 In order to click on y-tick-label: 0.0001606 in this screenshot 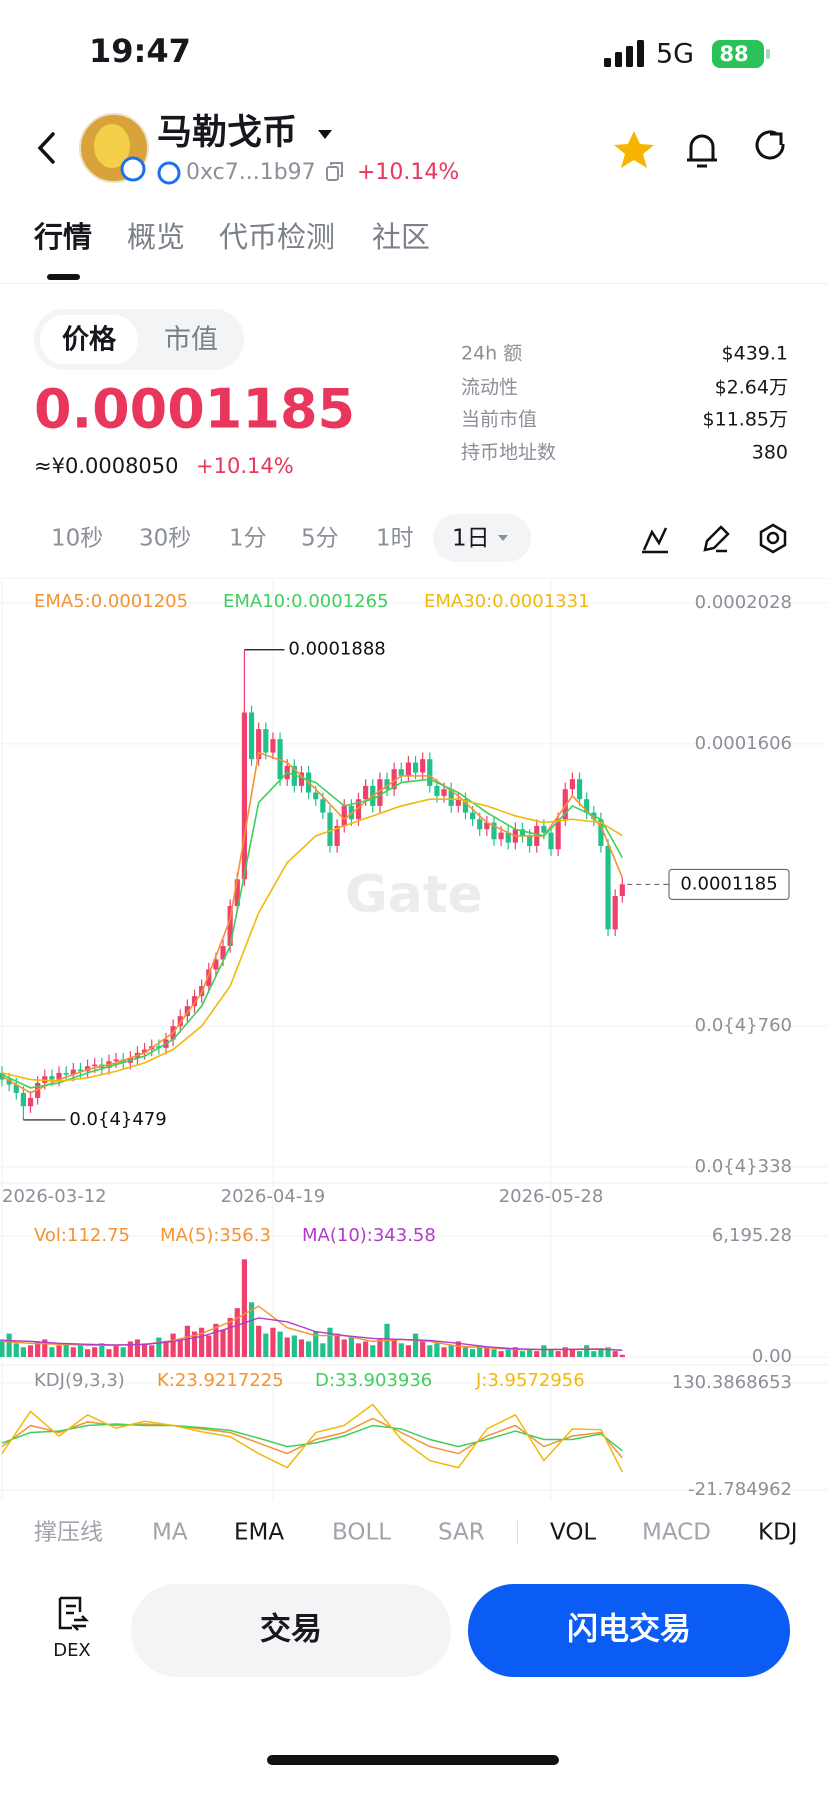, I will do `click(743, 743)`.